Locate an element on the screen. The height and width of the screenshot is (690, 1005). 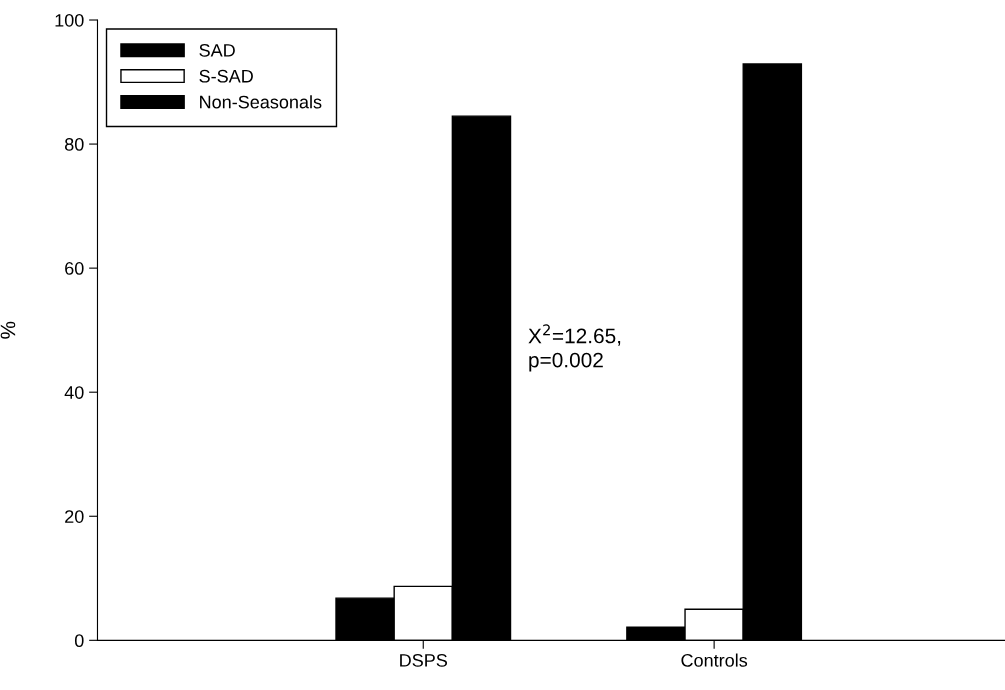
y-tick-label: 100 is located at coordinates (69, 20).